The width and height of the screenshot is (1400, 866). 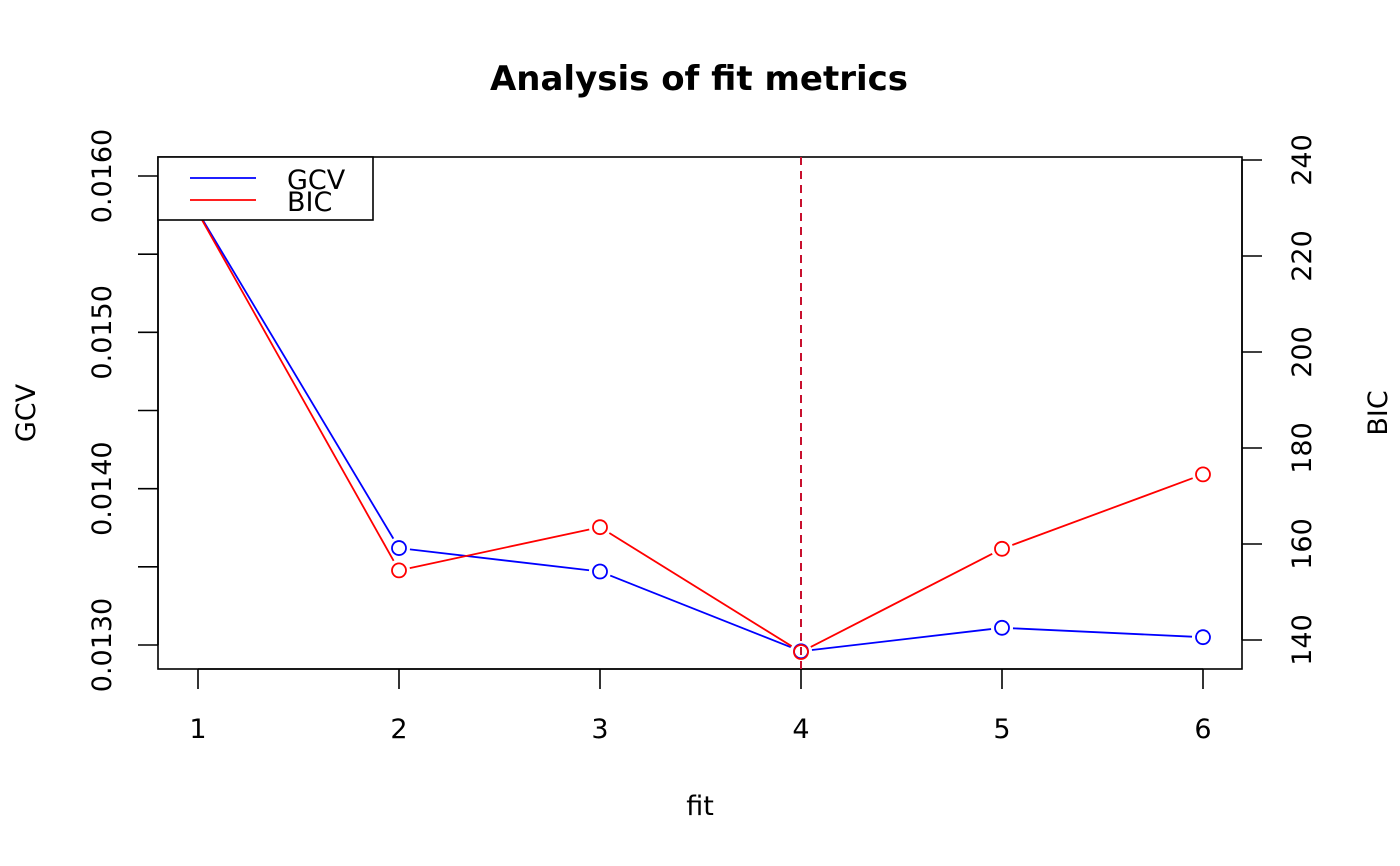 I want to click on right-y-axis-label: BIC, so click(x=1378, y=412).